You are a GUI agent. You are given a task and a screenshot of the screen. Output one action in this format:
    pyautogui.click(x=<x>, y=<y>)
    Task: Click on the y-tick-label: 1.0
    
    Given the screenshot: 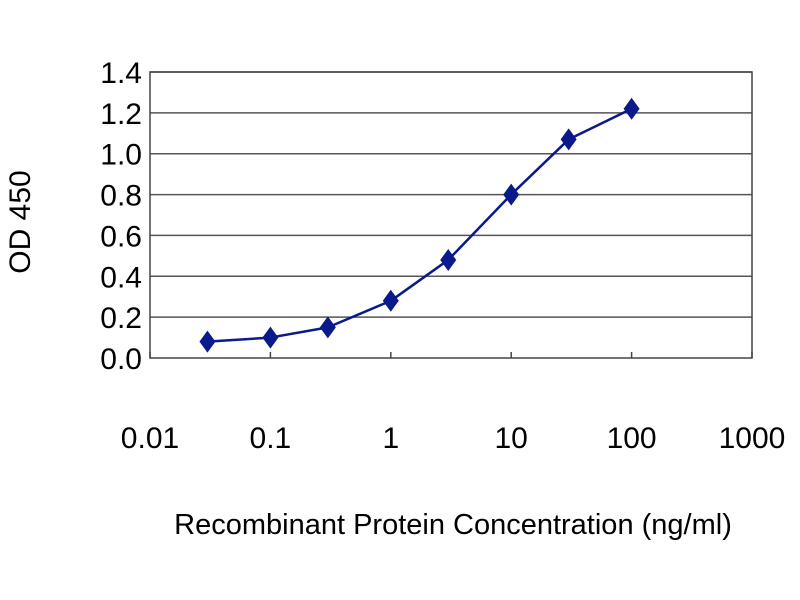 What is the action you would take?
    pyautogui.click(x=121, y=155)
    